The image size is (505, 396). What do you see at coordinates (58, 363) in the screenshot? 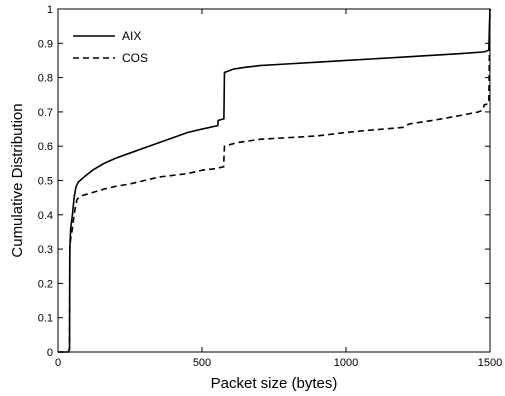
I see `x-tick-label: 0` at bounding box center [58, 363].